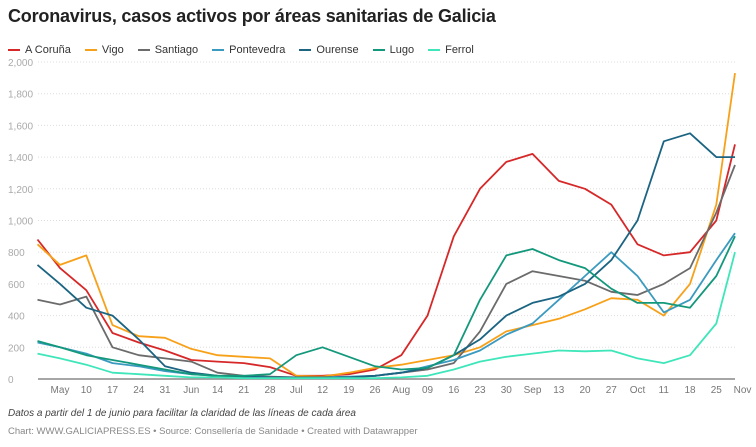  What do you see at coordinates (16, 348) in the screenshot?
I see `y-tick-label: 200` at bounding box center [16, 348].